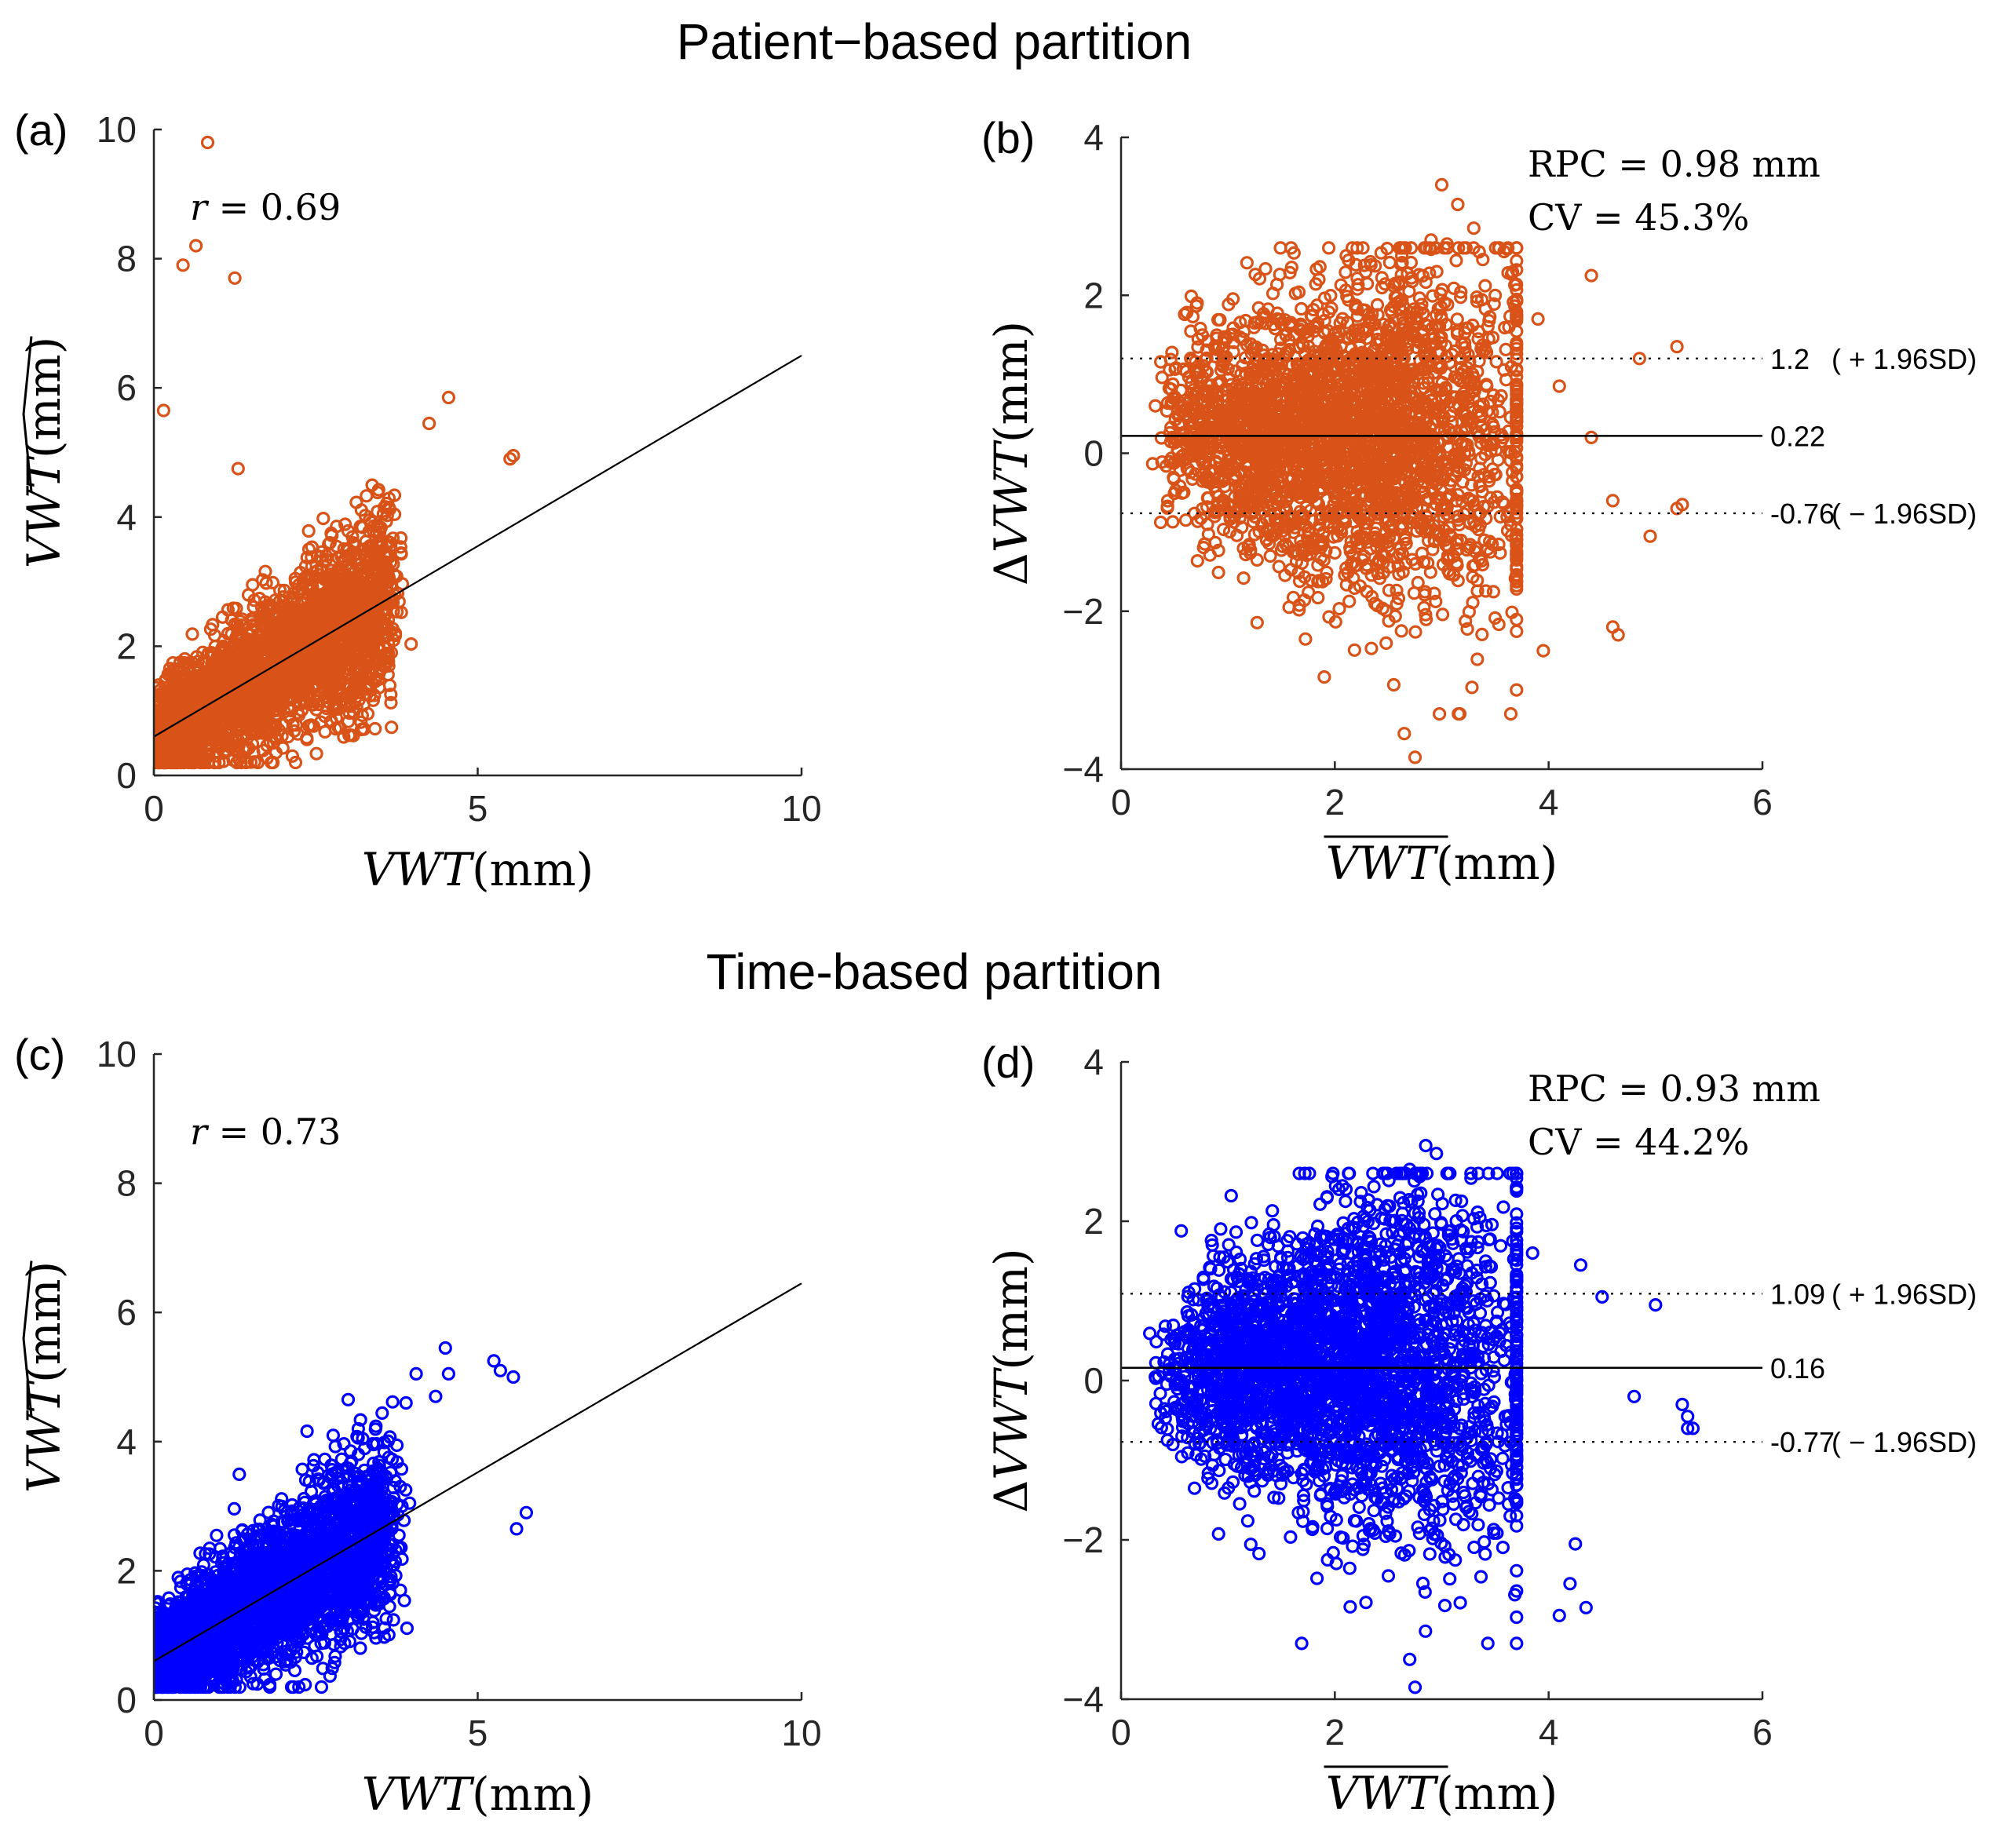 The image size is (2016, 1824). What do you see at coordinates (126, 776) in the screenshot?
I see `y-tick-label: 0` at bounding box center [126, 776].